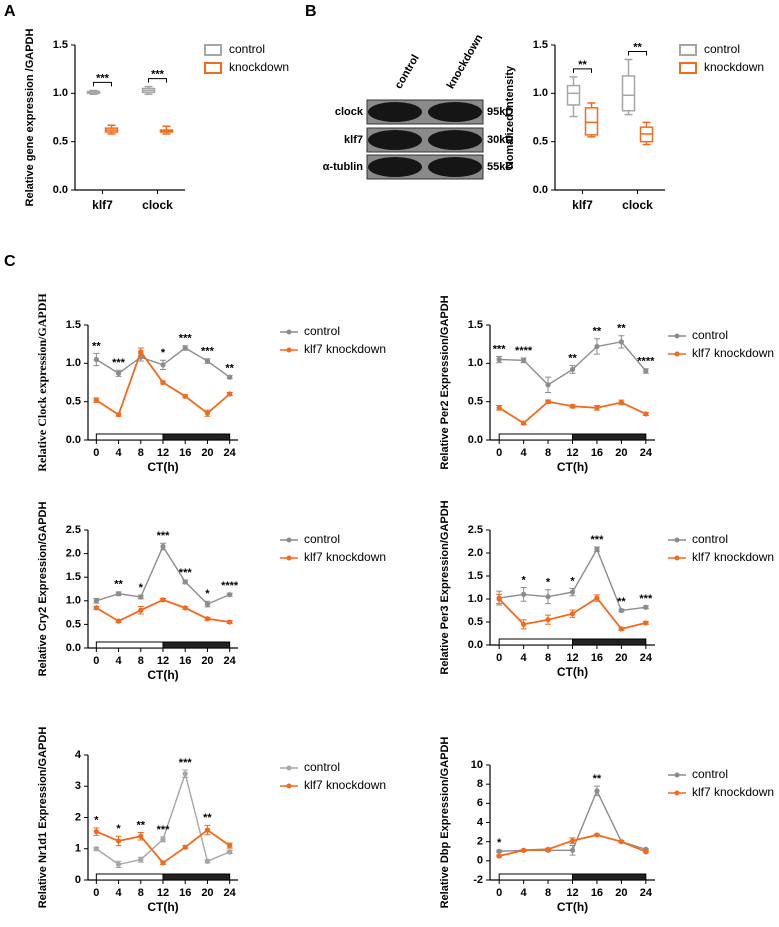  I want to click on blot-size-label: 55kD, so click(500, 167).